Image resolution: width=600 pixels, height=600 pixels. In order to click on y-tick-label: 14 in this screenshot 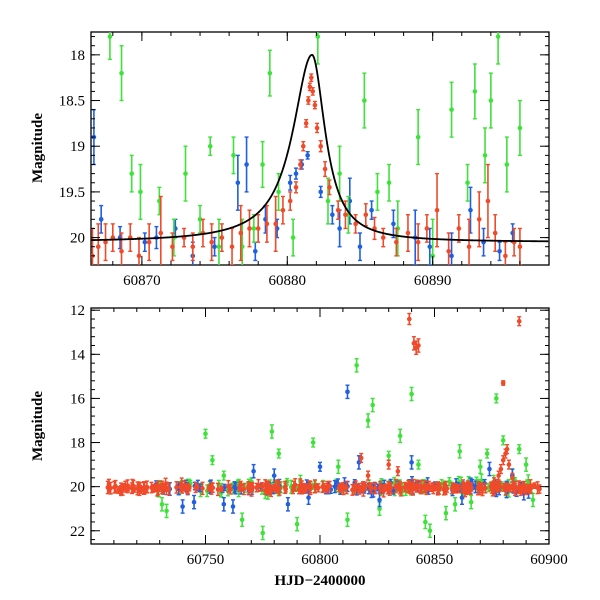, I will do `click(78, 355)`.